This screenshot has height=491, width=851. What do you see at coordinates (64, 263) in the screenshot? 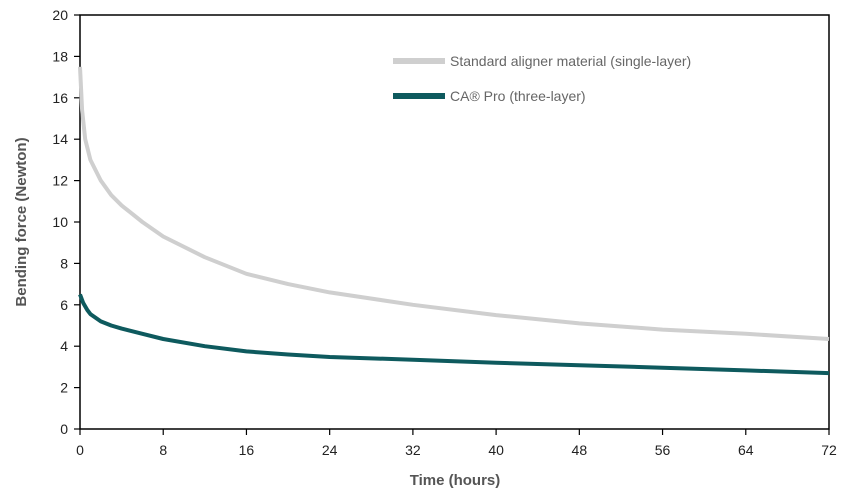
I see `y-tick-label: 8` at bounding box center [64, 263].